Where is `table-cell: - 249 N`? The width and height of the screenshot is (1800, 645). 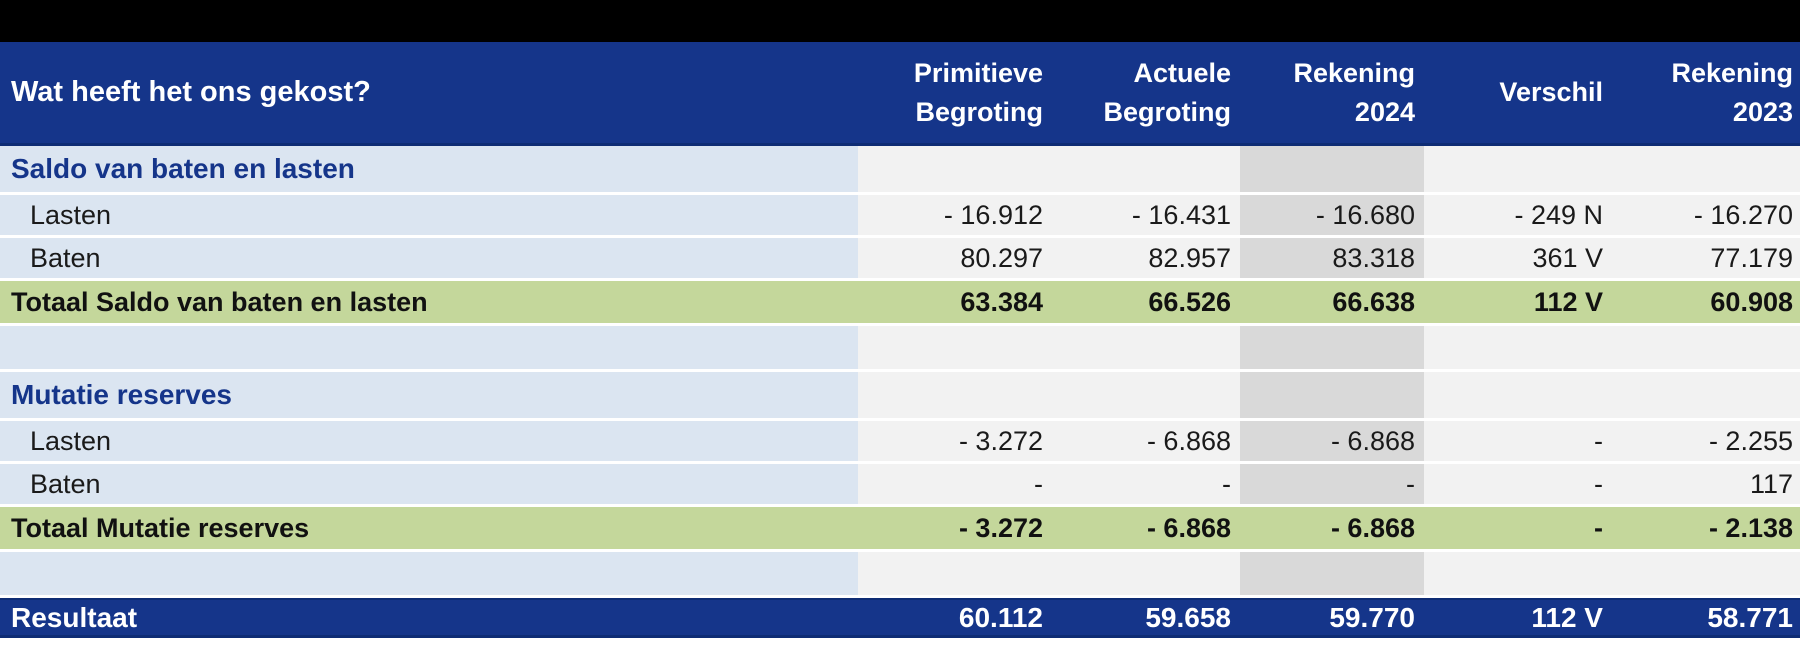
table-cell: - 249 N is located at coordinates (1518, 215).